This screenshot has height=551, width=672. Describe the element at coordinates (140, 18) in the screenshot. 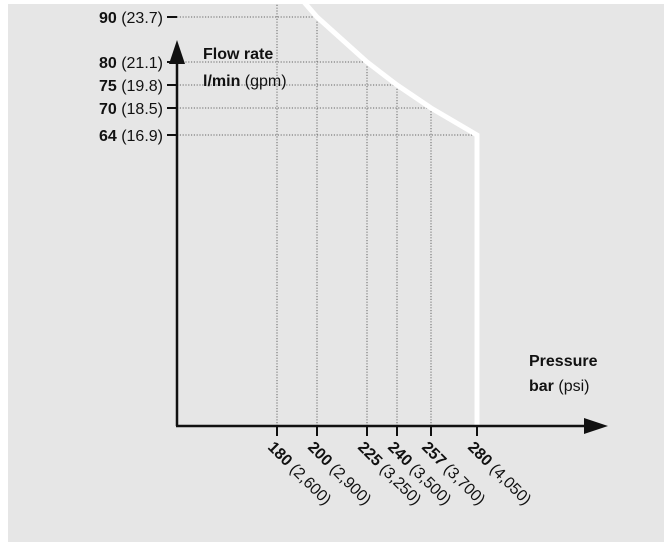

I see `y-tick-alt: (23.7)` at that location.